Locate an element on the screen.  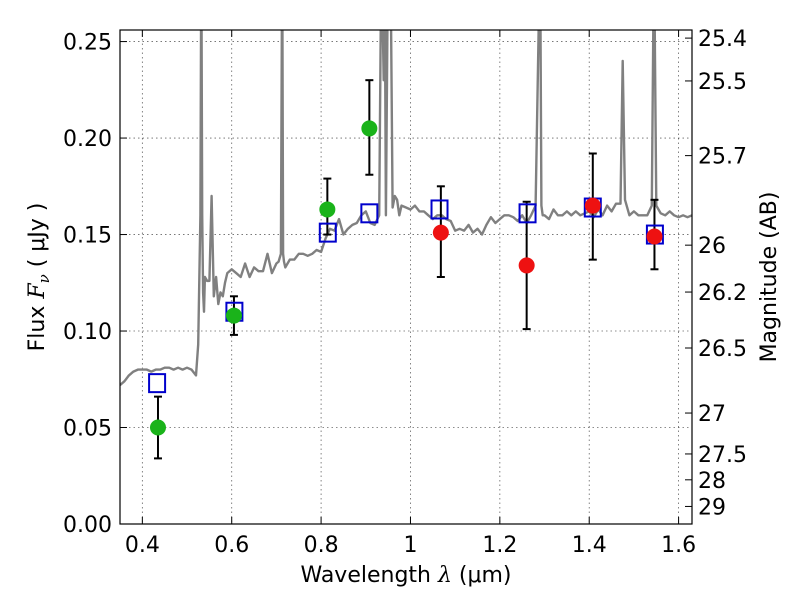
x-tick-label: 0.4 is located at coordinates (142, 545).